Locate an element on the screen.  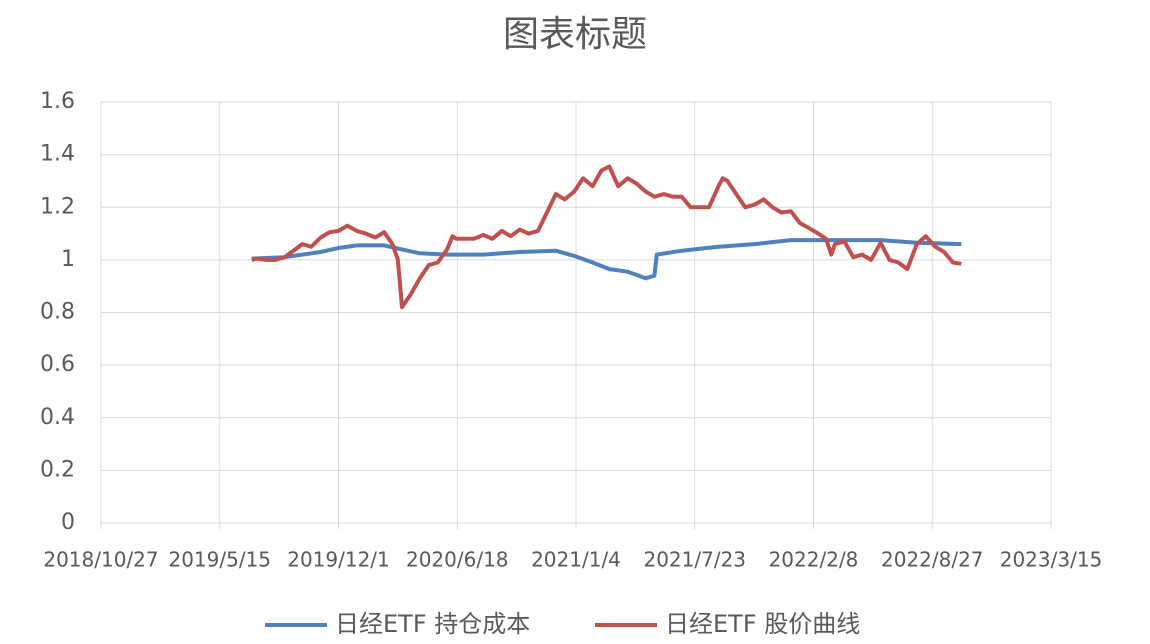
legend-label: 日经ETF 持仓成本 is located at coordinates (432, 624).